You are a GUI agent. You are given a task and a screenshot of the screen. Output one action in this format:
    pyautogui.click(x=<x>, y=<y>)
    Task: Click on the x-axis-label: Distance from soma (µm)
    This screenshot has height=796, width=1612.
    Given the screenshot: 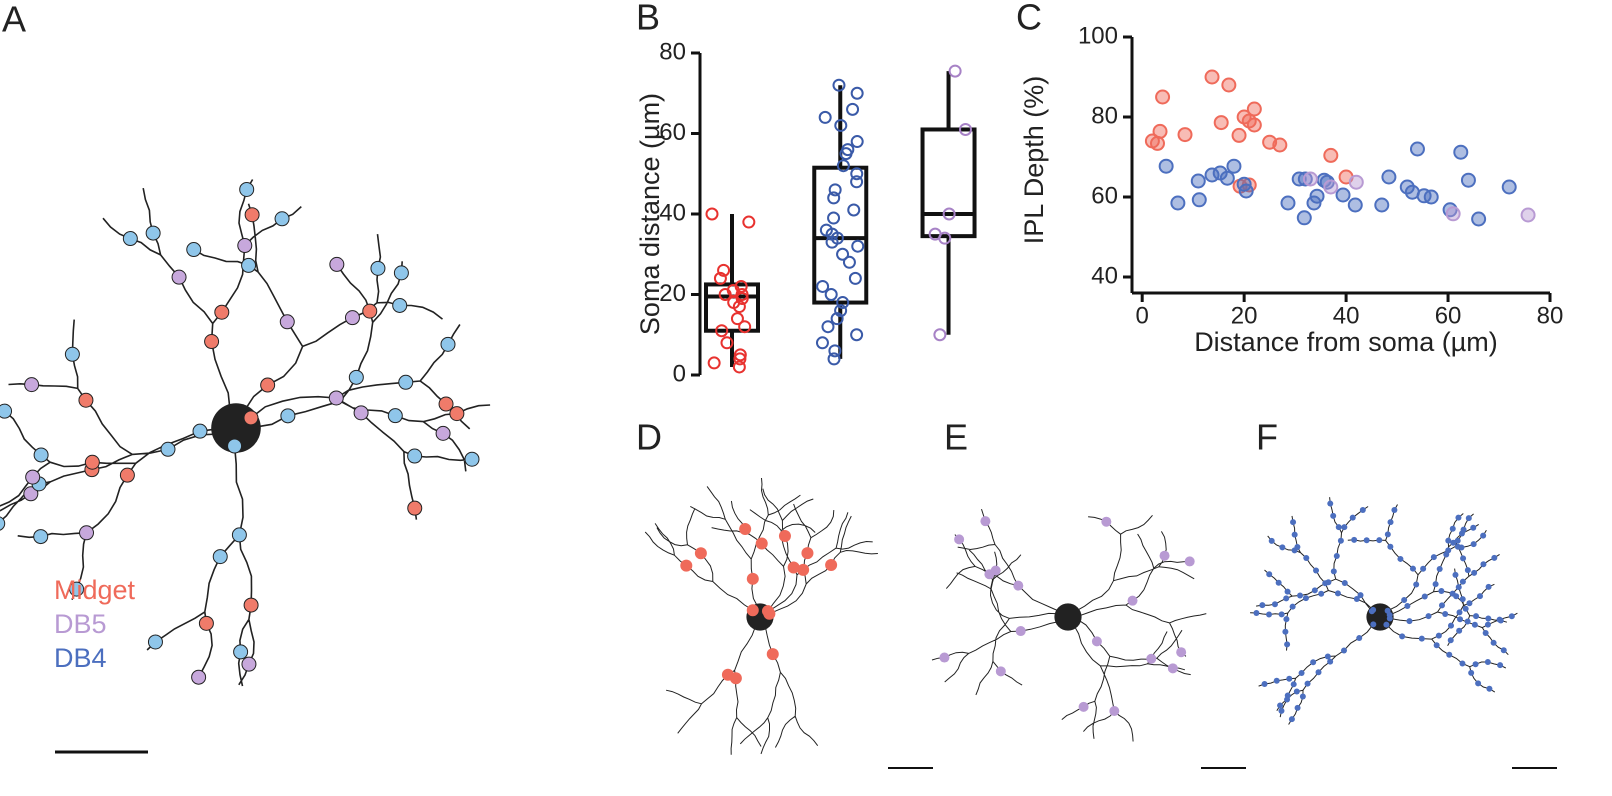 What is the action you would take?
    pyautogui.click(x=1346, y=342)
    